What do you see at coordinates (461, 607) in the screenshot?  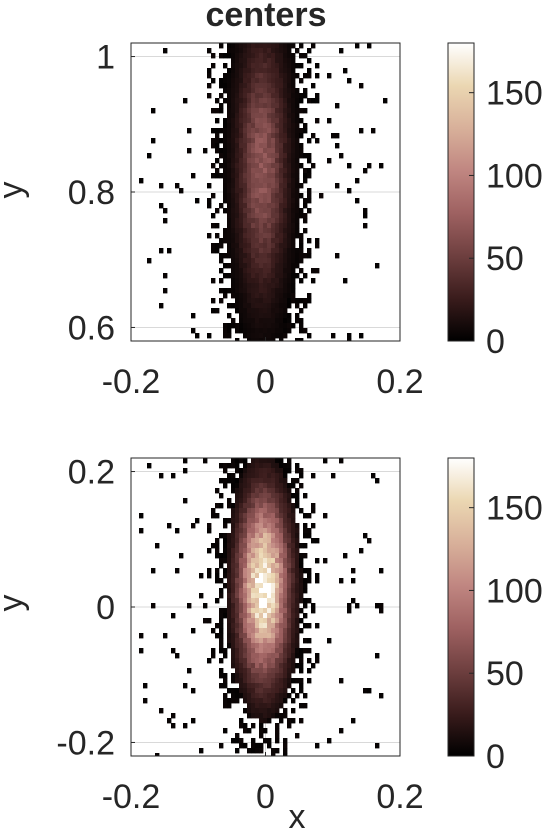 I see `colorbar-gradient` at bounding box center [461, 607].